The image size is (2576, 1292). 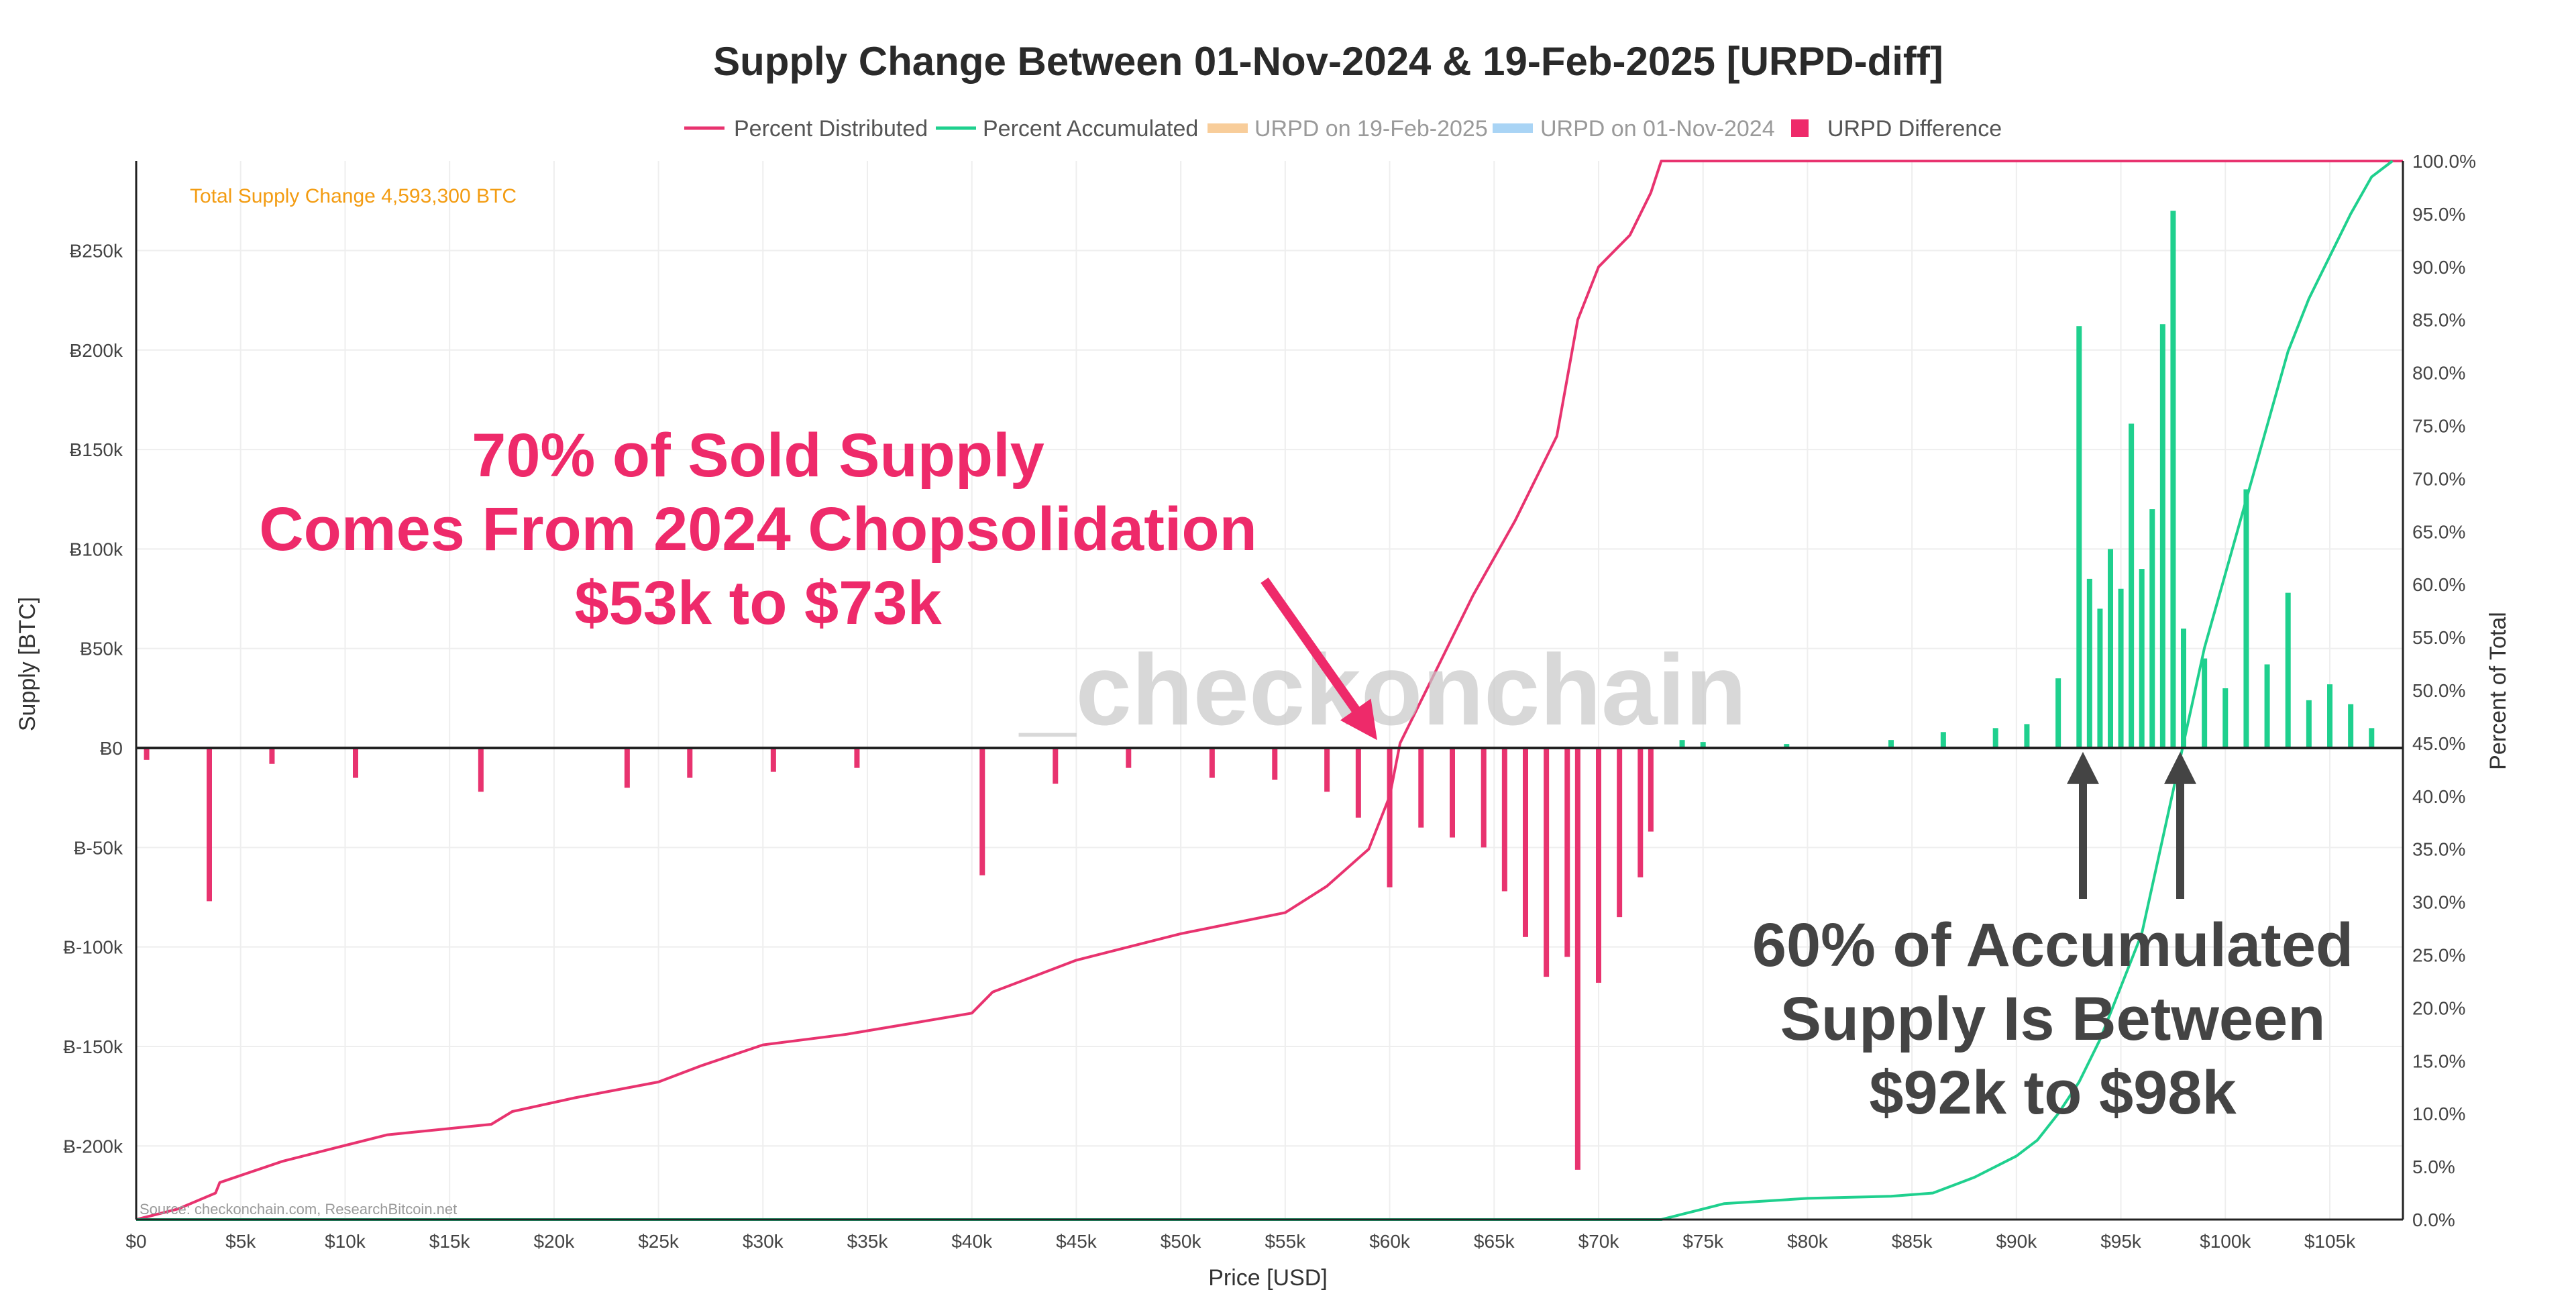 What do you see at coordinates (93, 948) in the screenshot?
I see `y-tick-label: Ƀ-100k` at bounding box center [93, 948].